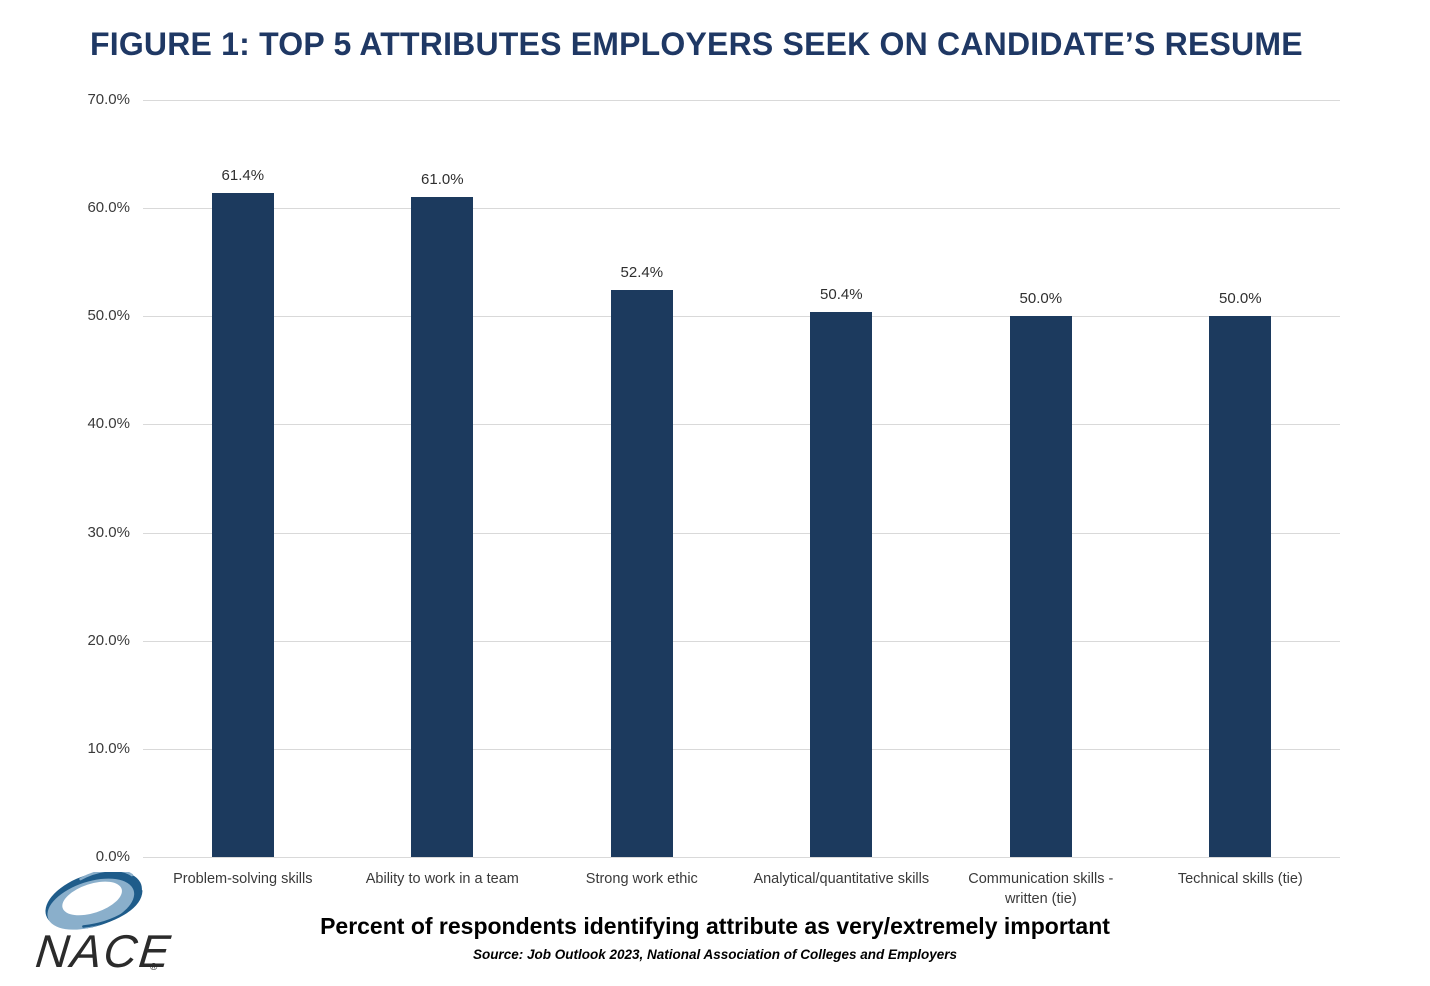 This screenshot has height=986, width=1430. What do you see at coordinates (841, 879) in the screenshot?
I see `x-axis-category-label: Analytical/quantitative skills` at bounding box center [841, 879].